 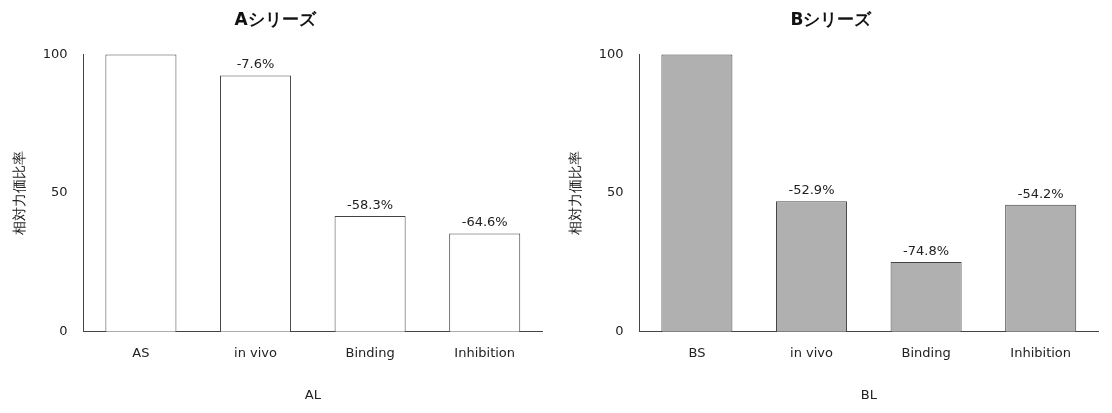 What do you see at coordinates (370, 204) in the screenshot?
I see `annotation: -58.3%` at bounding box center [370, 204].